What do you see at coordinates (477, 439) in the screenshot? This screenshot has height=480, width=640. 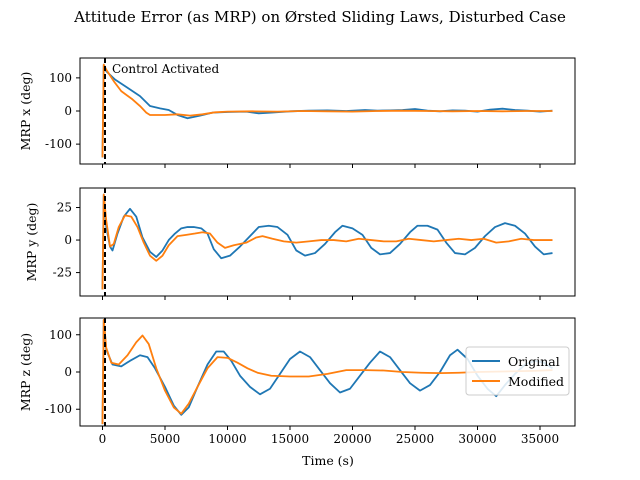 I see `x-tick-label: 30000` at bounding box center [477, 439].